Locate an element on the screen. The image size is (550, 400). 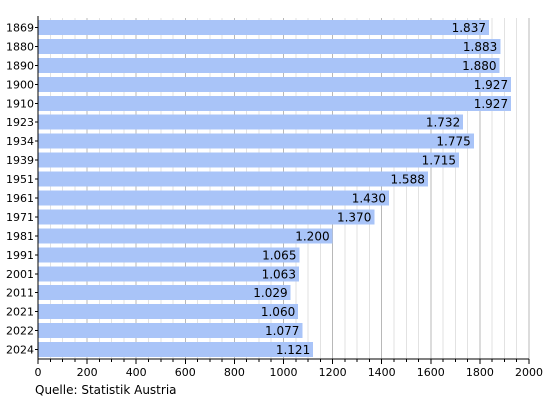
data-label: 1.077 is located at coordinates (282, 331).